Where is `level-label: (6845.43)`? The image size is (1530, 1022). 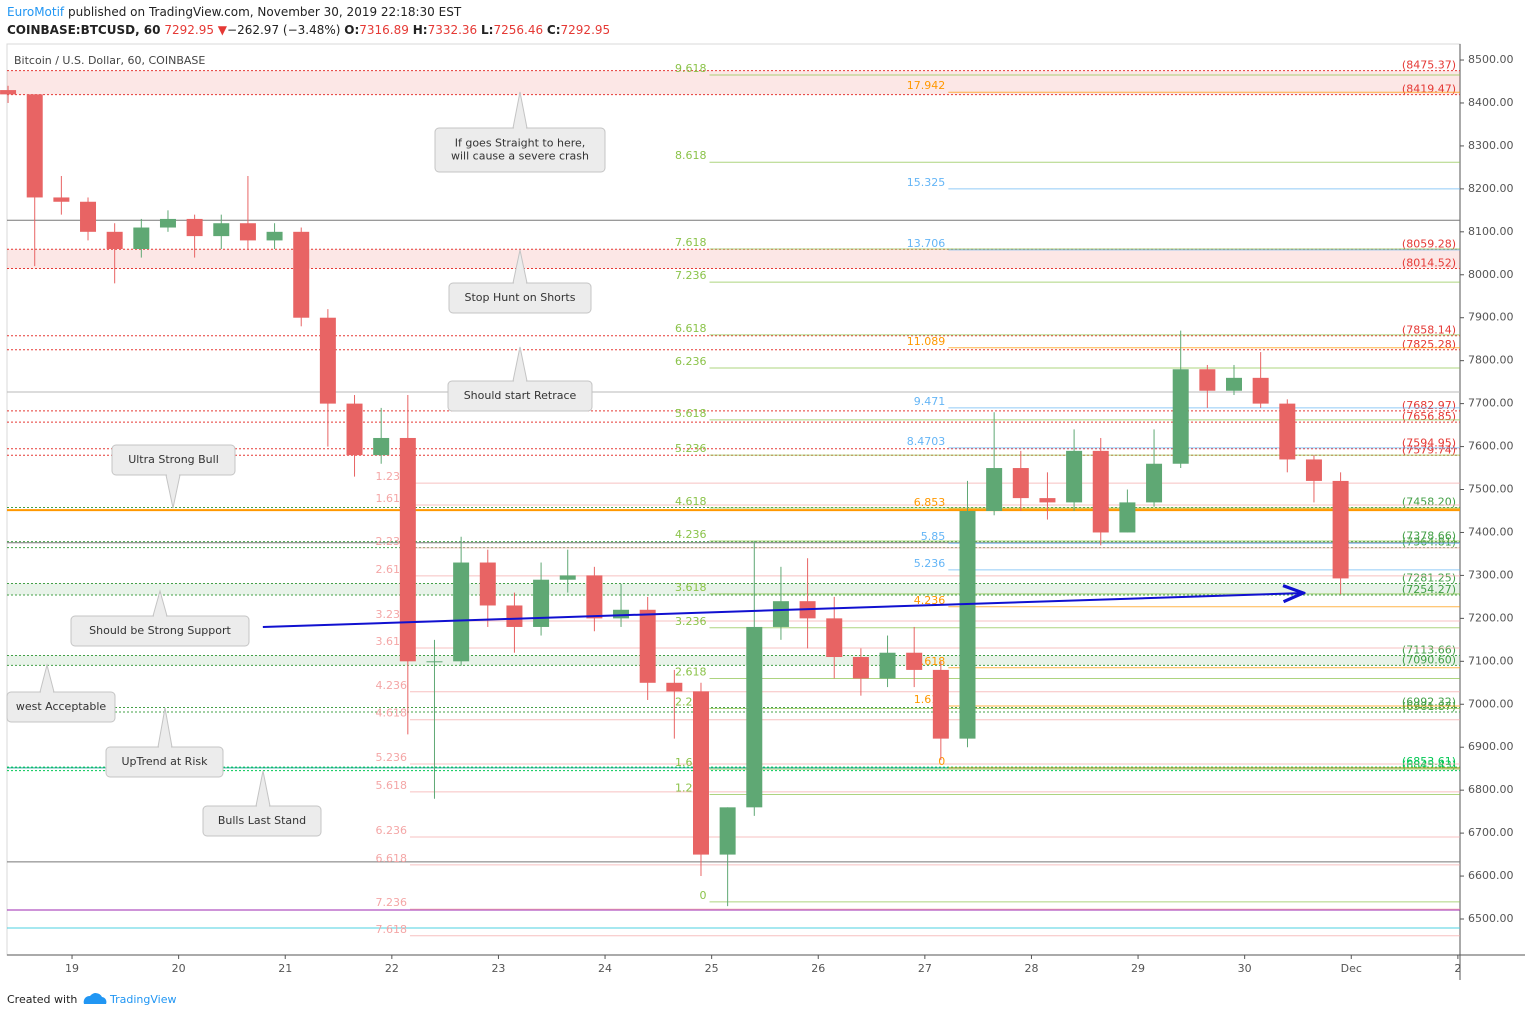
level-label: (6845.43) is located at coordinates (1429, 765).